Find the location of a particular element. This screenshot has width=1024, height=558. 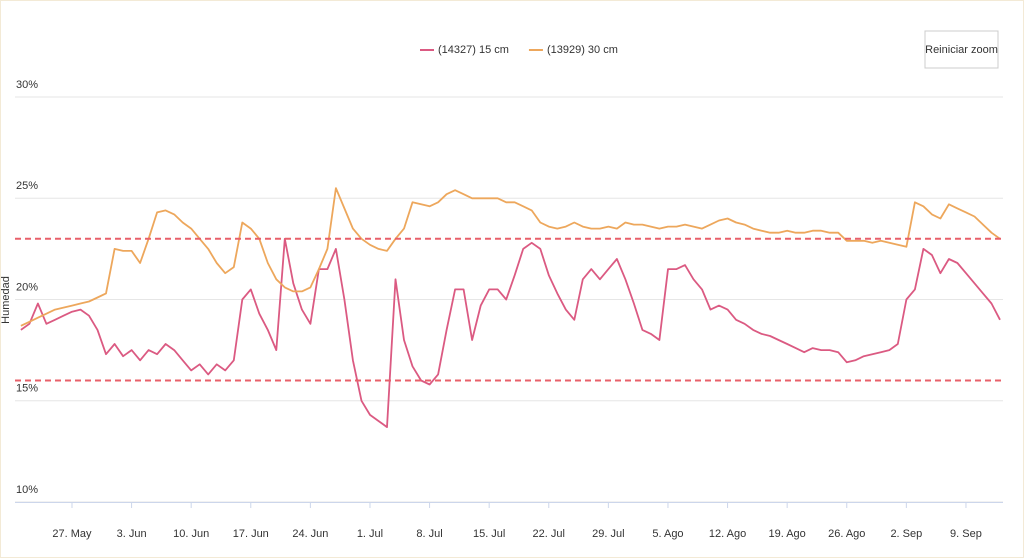

legend-label: (14327) 15 cm is located at coordinates (473, 50).